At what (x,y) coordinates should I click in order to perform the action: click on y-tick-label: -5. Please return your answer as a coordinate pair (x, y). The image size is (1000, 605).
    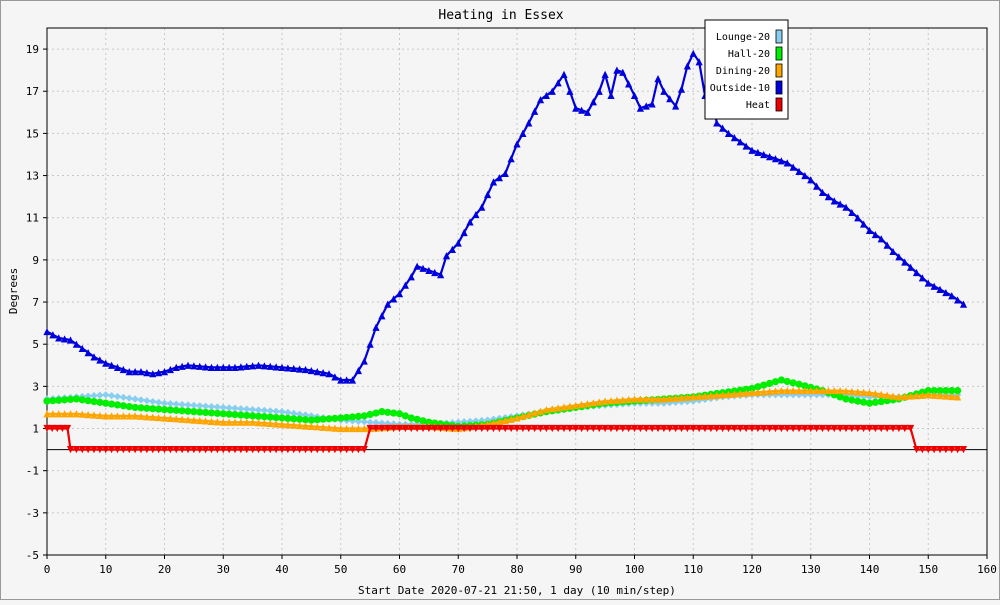
    Looking at the image, I should click on (32, 555).